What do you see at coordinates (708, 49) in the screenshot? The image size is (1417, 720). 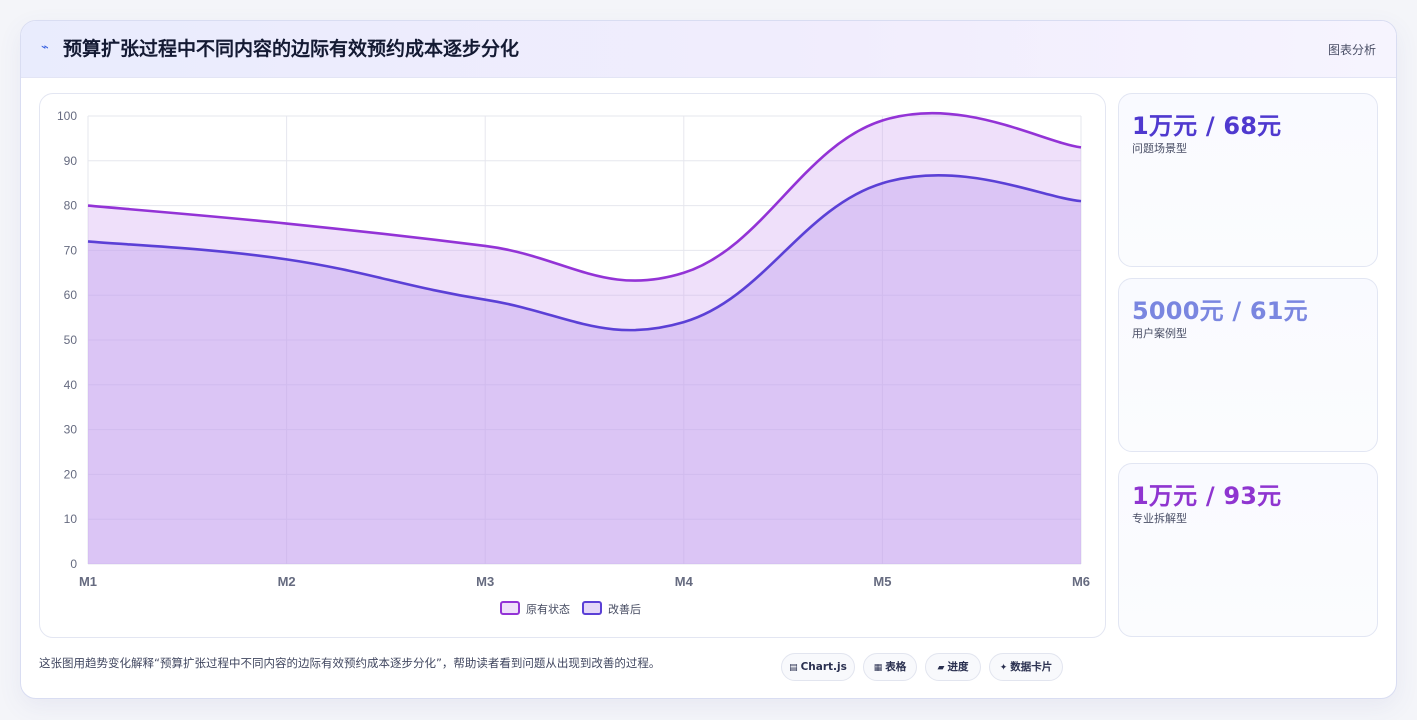 I see `card-header: ⌁ 预算扩张过程中不同内容的边际有效预约成本逐步分化 图表分析` at bounding box center [708, 49].